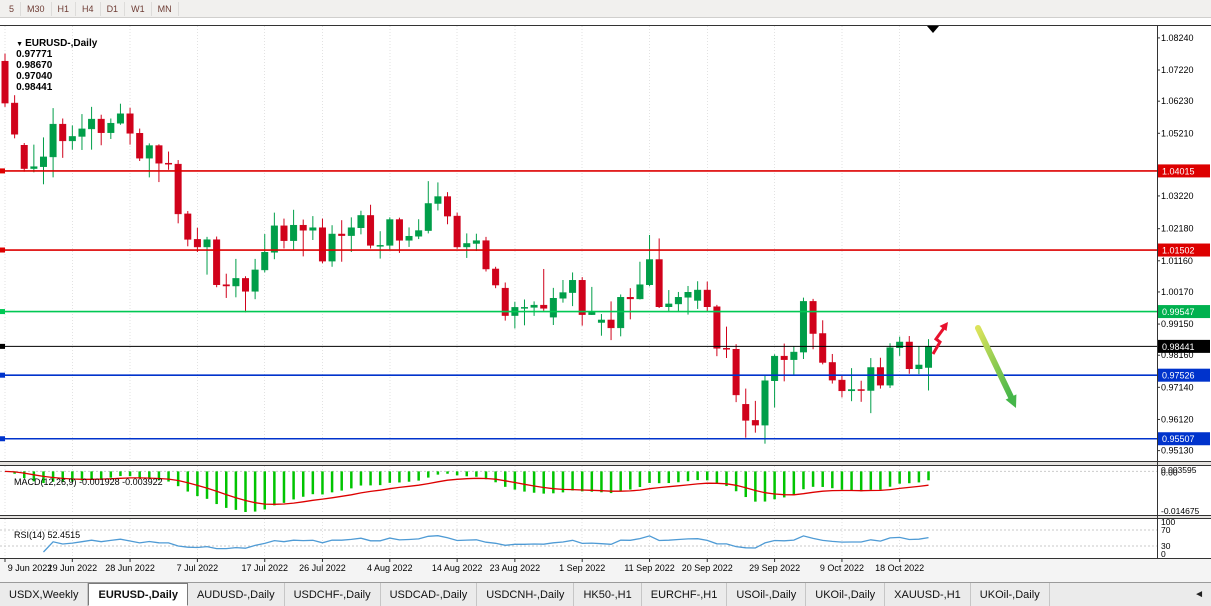 Image resolution: width=1211 pixels, height=606 pixels. Describe the element at coordinates (264, 568) in the screenshot. I see `svg-text: 17 Jul 2022` at that location.